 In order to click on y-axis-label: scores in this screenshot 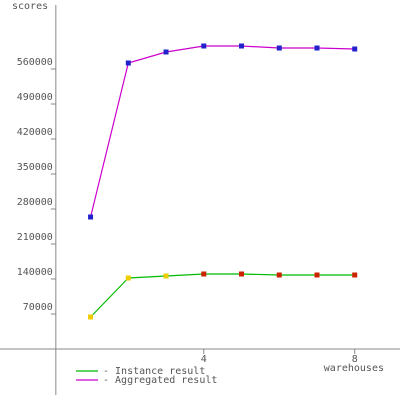, I will do `click(30, 6)`.